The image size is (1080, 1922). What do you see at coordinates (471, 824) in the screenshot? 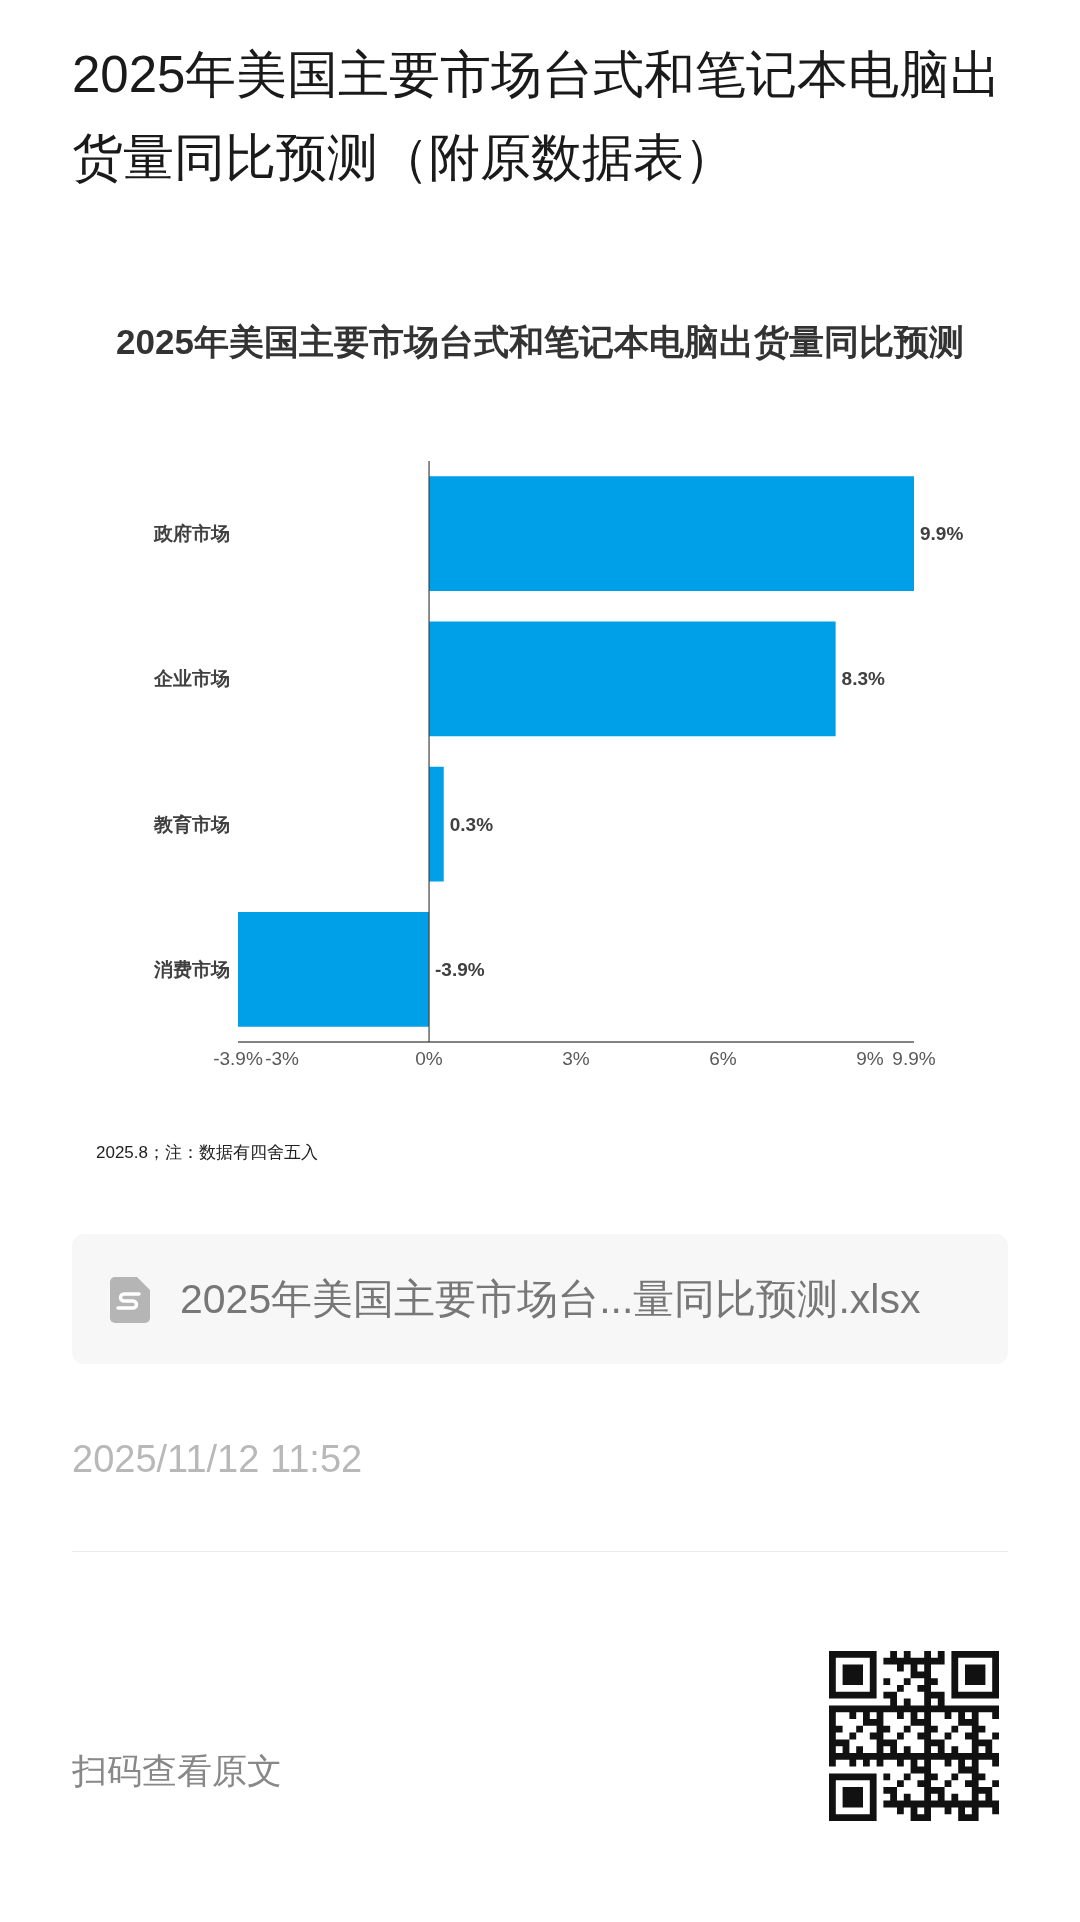
I see `data-label: 0.3%` at bounding box center [471, 824].